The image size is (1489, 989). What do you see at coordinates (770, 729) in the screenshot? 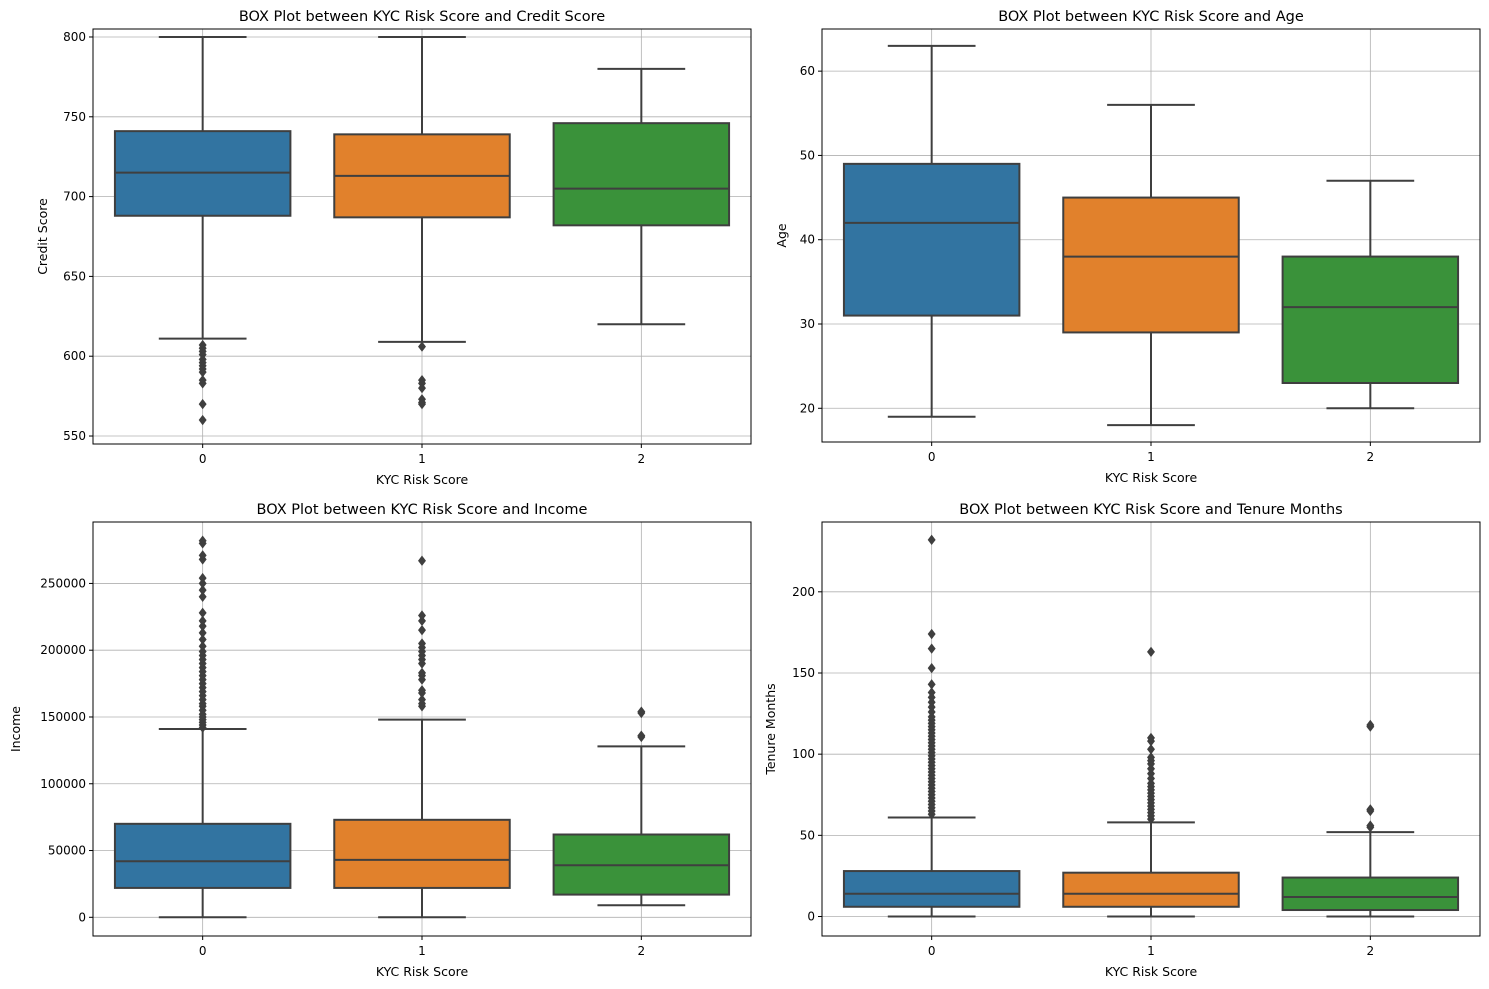
I see `y-axis-label: Tenure Months` at bounding box center [770, 729].